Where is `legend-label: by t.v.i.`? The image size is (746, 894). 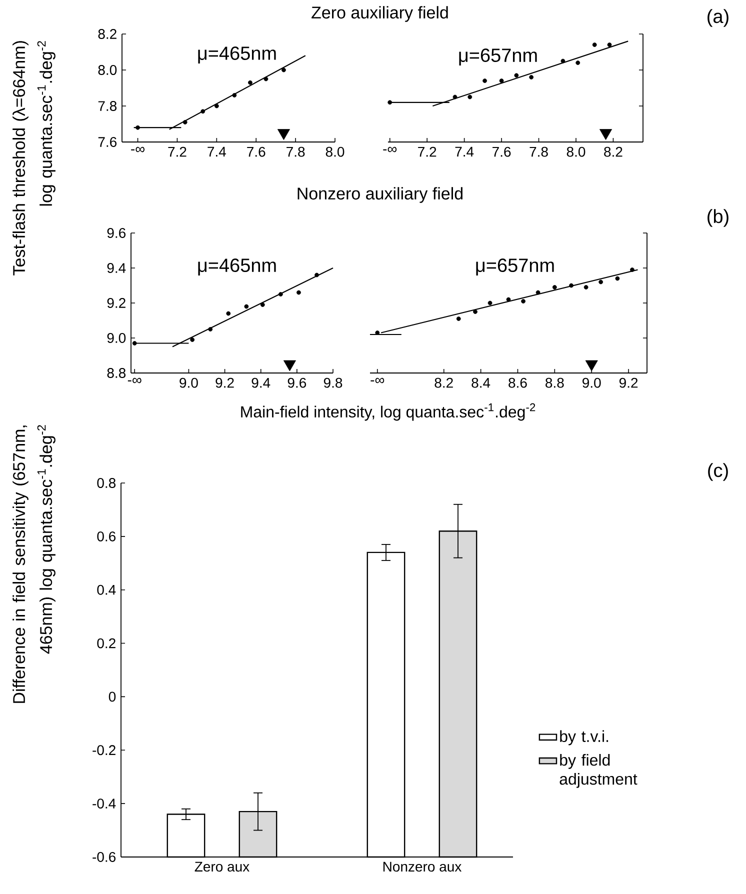 legend-label: by t.v.i. is located at coordinates (584, 738).